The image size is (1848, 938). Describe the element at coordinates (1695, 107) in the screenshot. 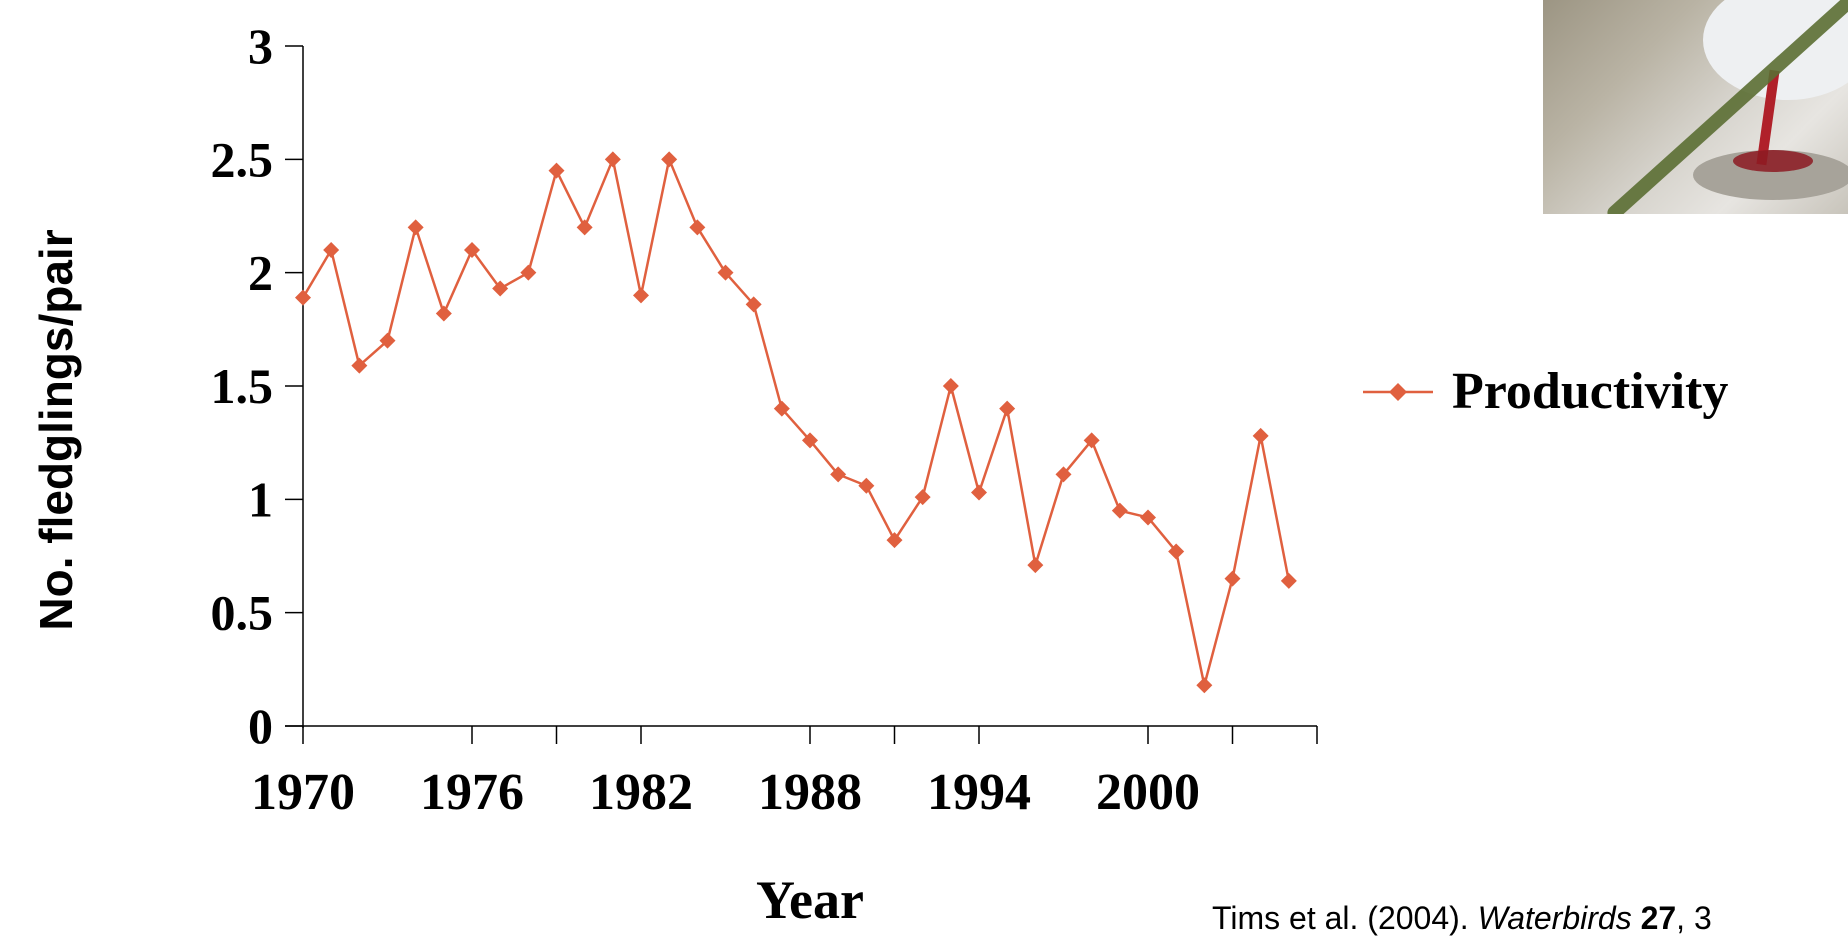

I see `tern-photo` at that location.